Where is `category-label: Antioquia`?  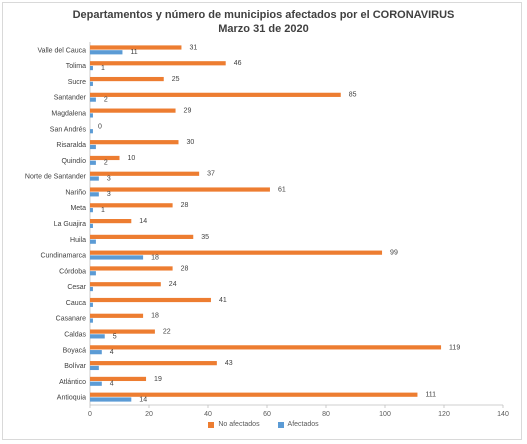 category-label: Antioquia is located at coordinates (71, 398).